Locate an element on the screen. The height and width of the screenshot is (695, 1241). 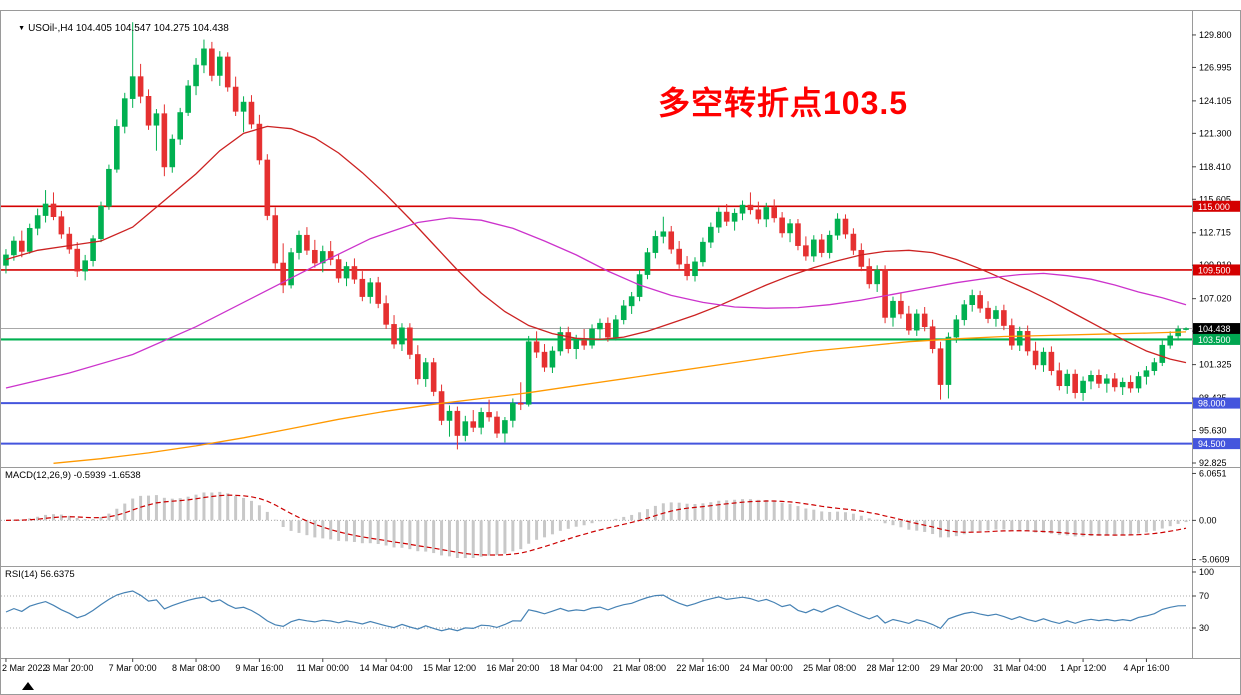
svg-text: 15 Mar 12:00 is located at coordinates (449, 668).